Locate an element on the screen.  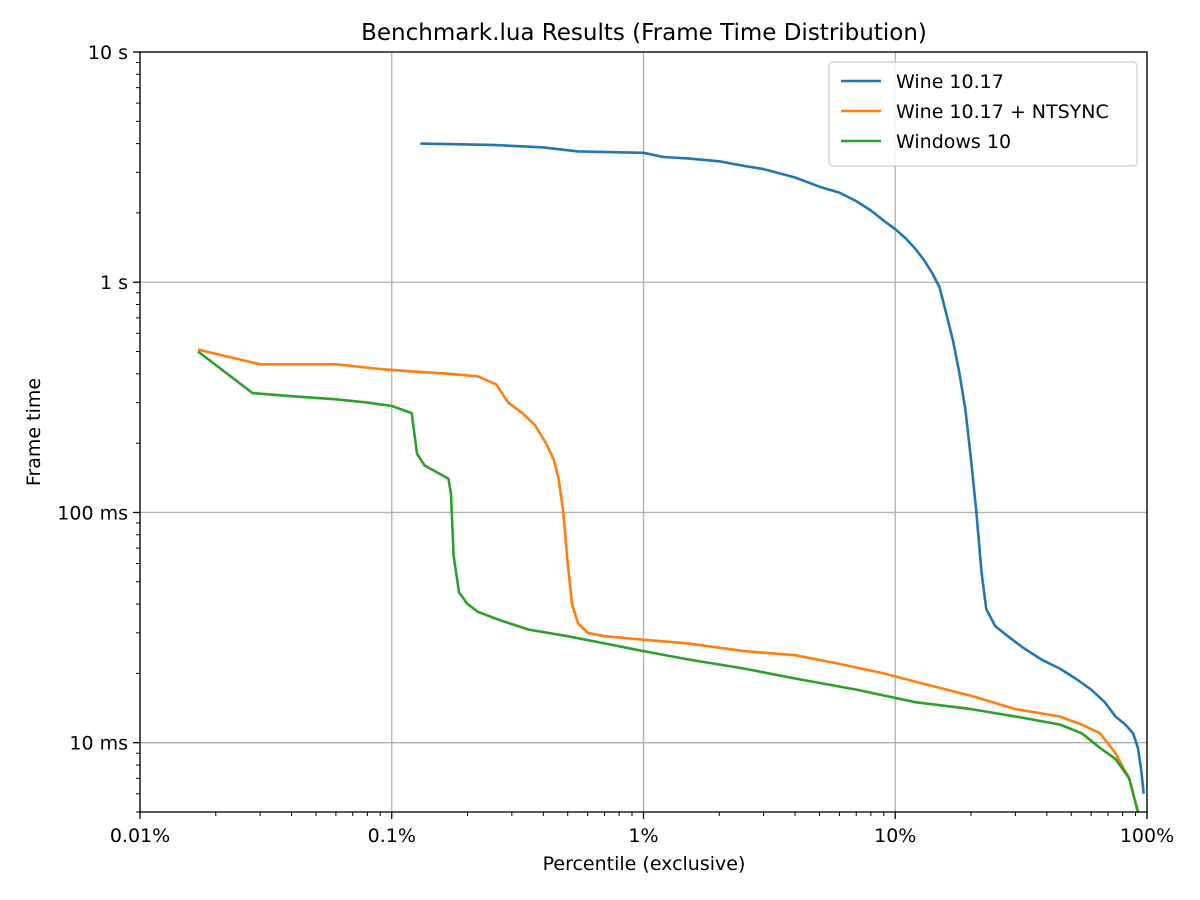
x-tick-label: 100% is located at coordinates (1147, 836).